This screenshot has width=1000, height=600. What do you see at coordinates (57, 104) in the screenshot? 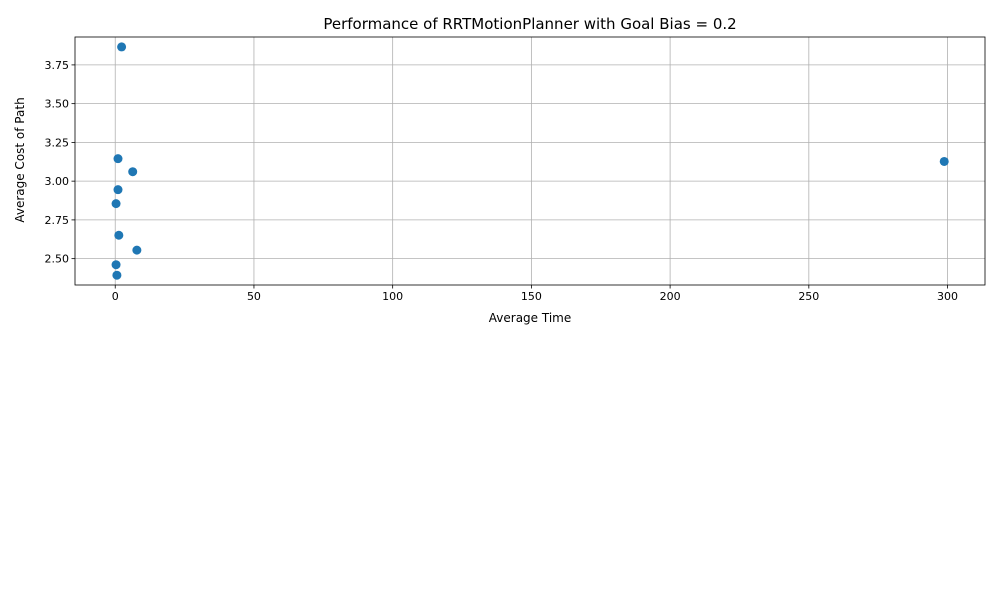
I see `y-tick-label: 3.50` at bounding box center [57, 104].